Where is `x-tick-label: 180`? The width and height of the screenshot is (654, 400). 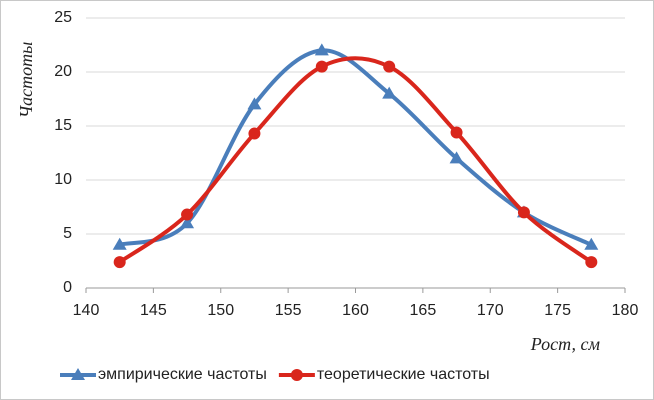
x-tick-label: 180 is located at coordinates (625, 310).